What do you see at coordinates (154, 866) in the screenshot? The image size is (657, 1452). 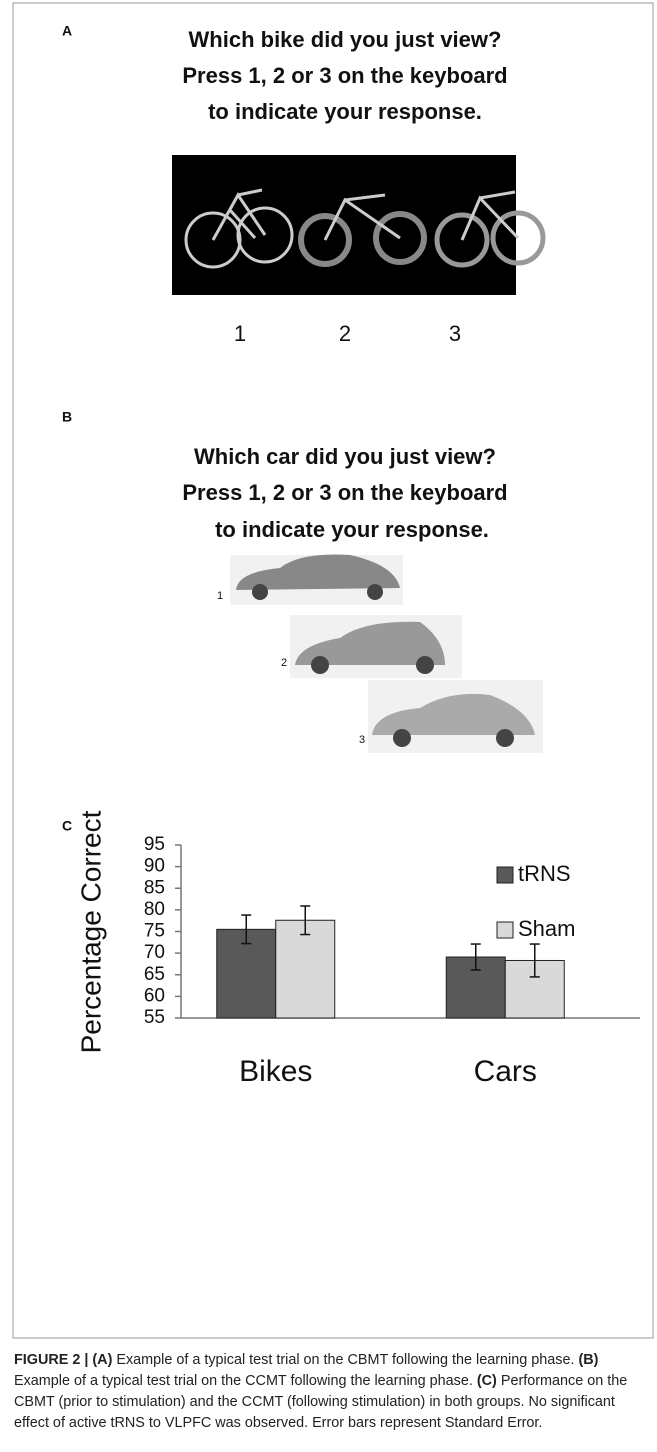 I see `y-tick-label: 90` at bounding box center [154, 866].